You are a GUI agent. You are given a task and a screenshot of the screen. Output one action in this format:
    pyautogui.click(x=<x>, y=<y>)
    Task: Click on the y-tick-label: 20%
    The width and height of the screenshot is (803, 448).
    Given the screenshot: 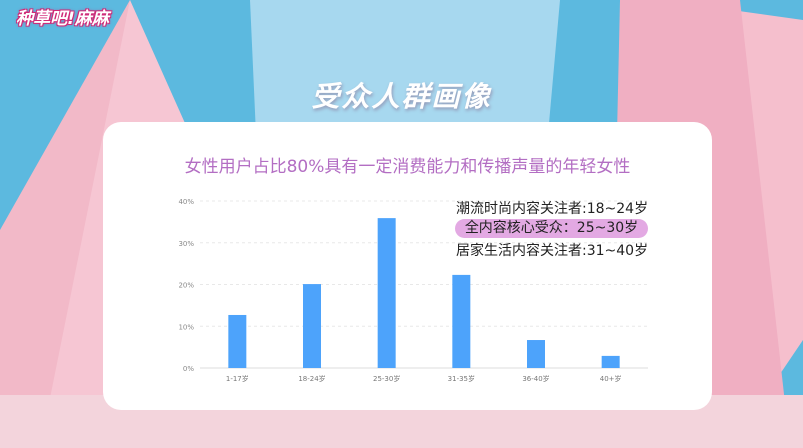 What is the action you would take?
    pyautogui.click(x=186, y=286)
    